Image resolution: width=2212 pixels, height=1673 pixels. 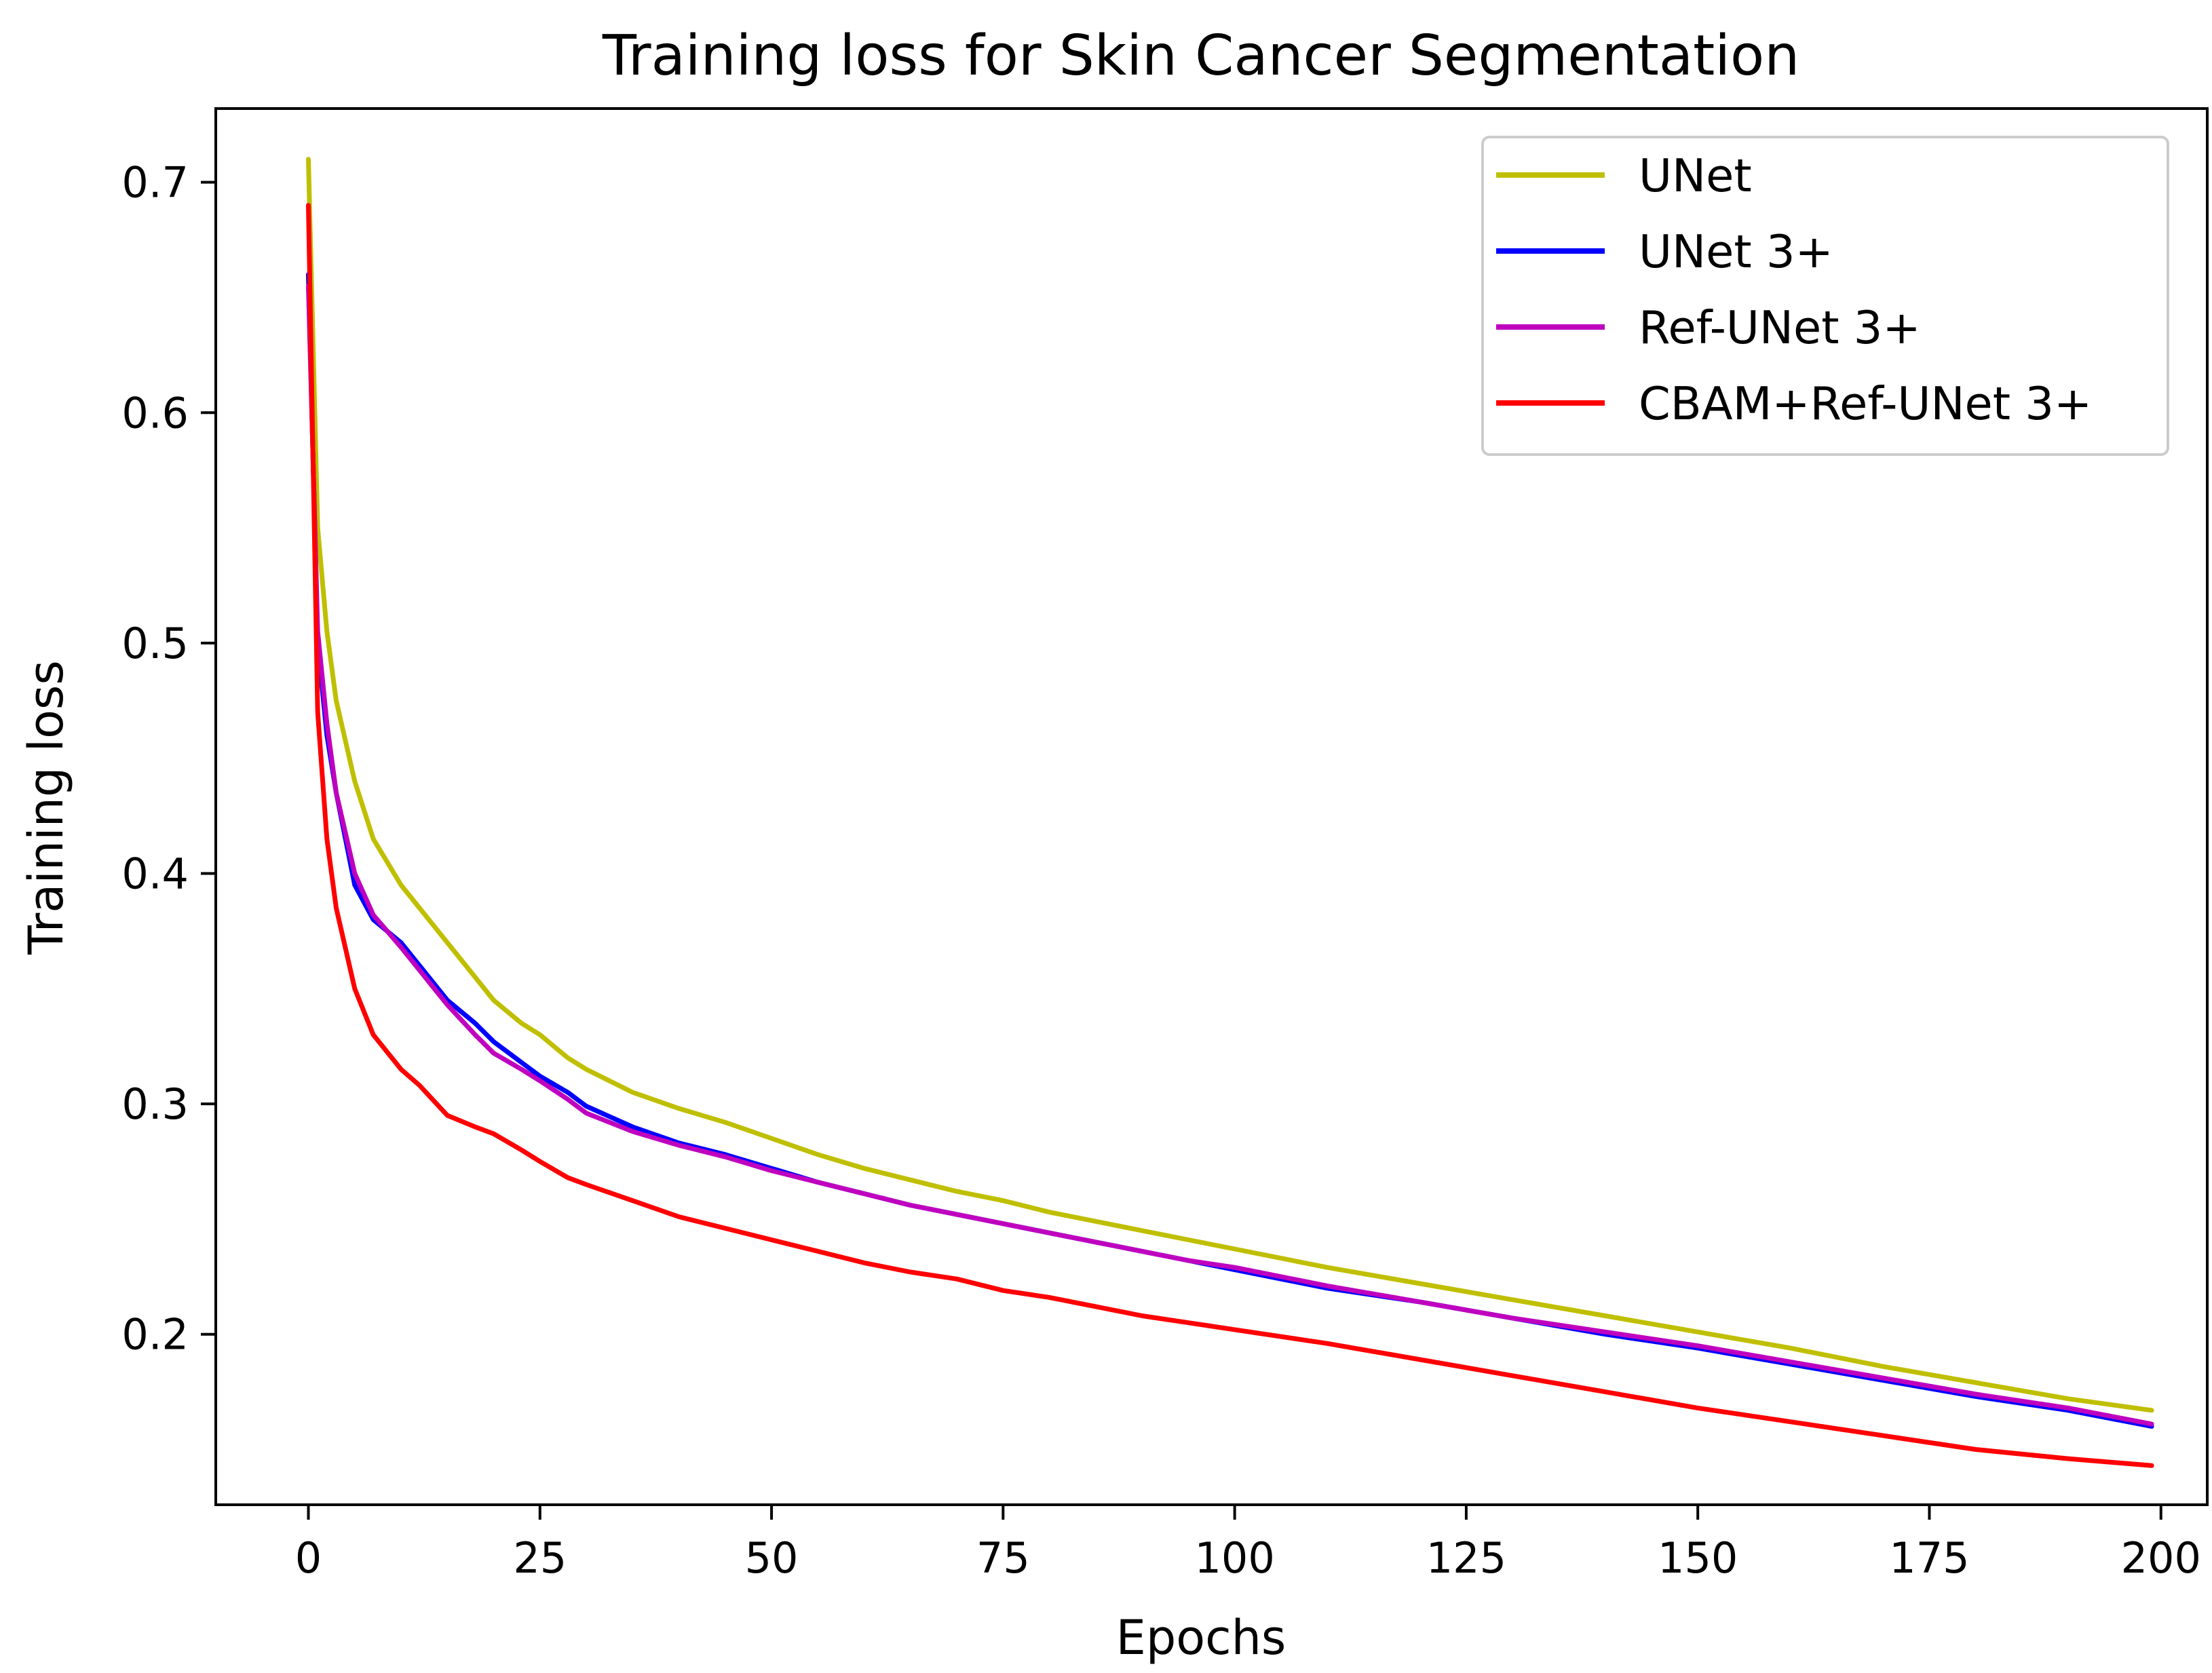 I want to click on y-tick-label: 0.5, so click(x=155, y=644).